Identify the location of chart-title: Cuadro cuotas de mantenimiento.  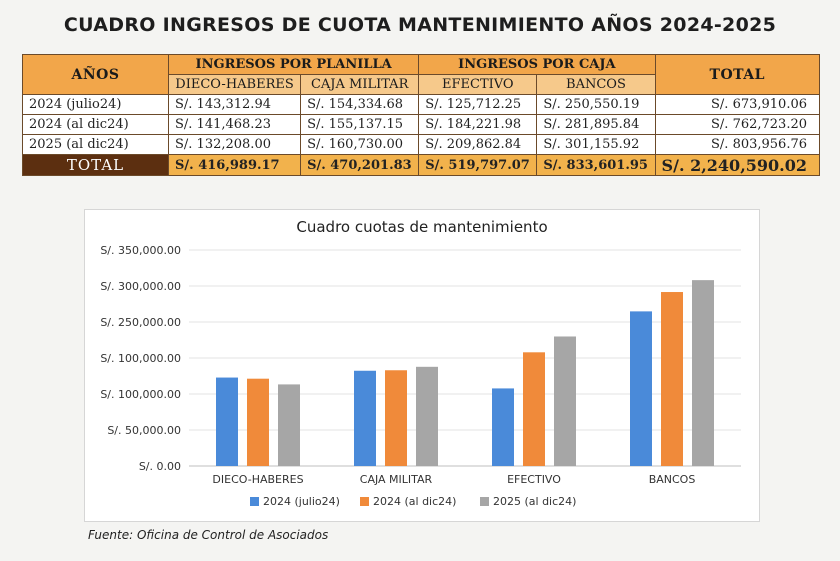
(421, 227).